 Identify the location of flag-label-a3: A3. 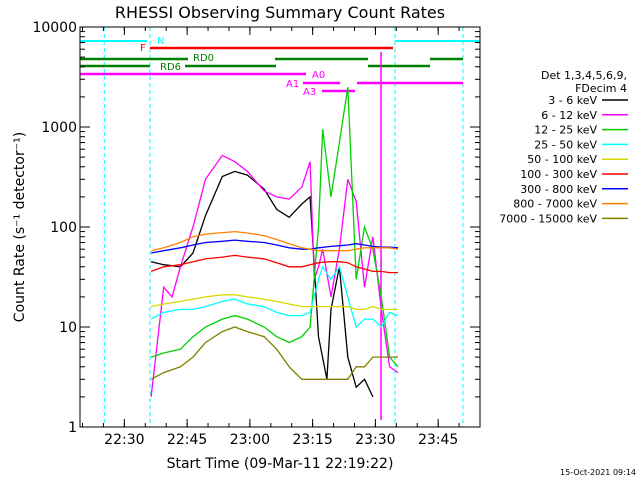
(309, 92).